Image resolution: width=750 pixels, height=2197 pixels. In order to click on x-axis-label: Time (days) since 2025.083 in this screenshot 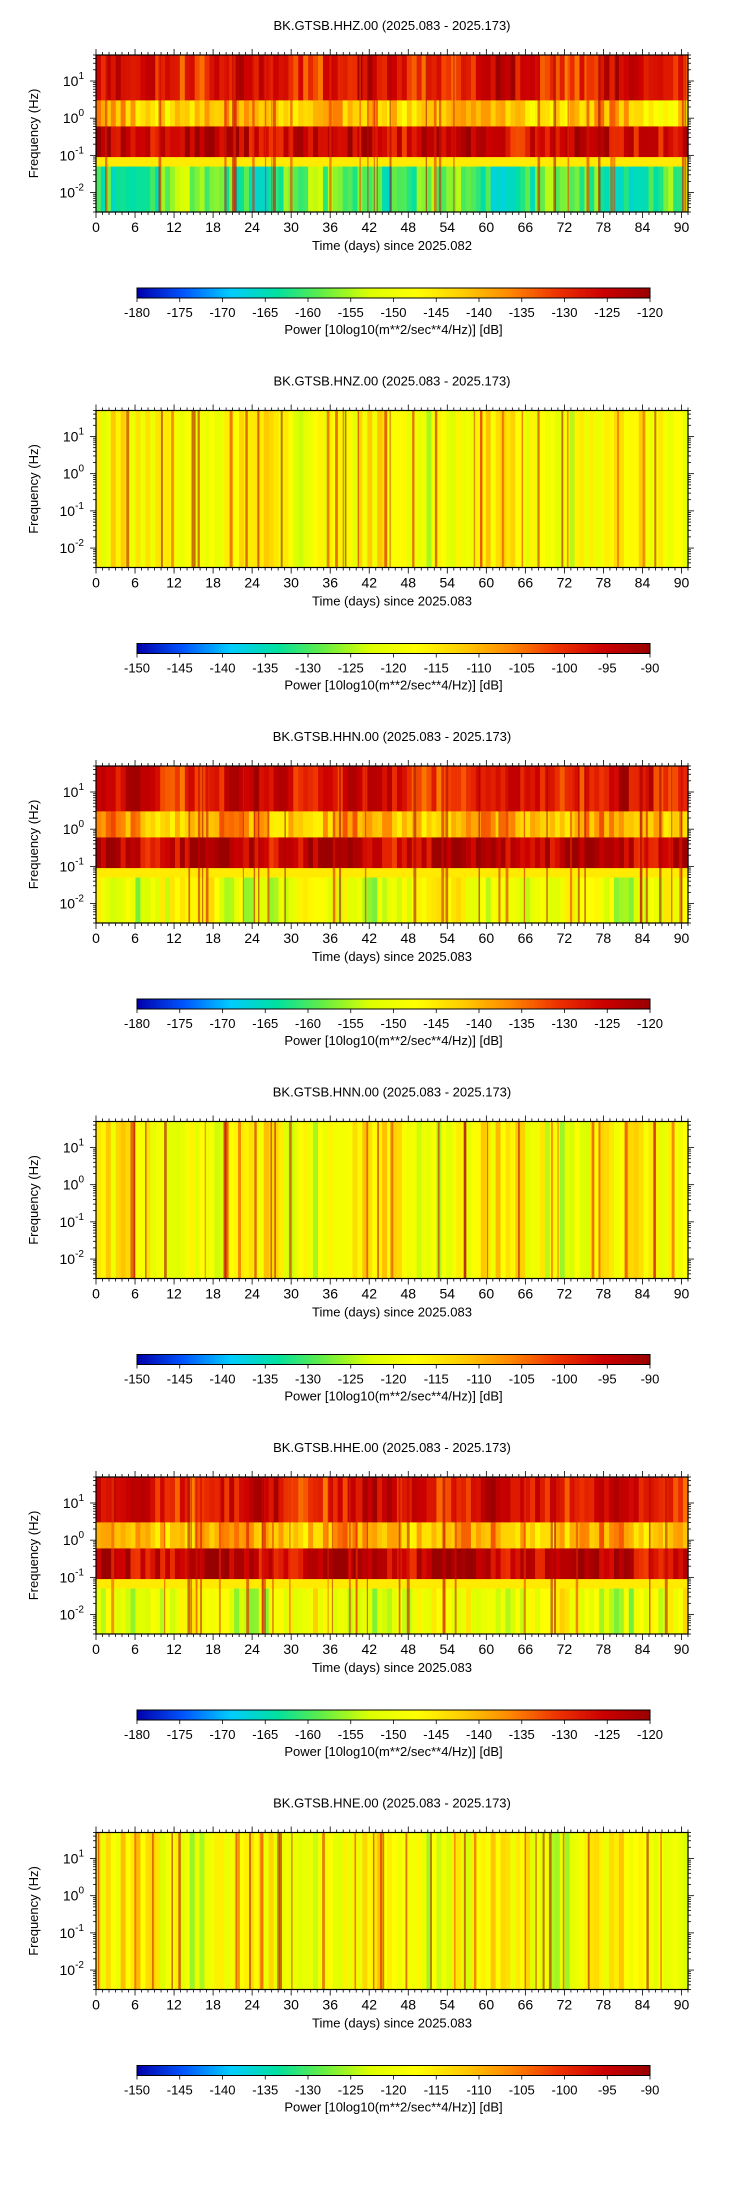, I will do `click(392, 601)`.